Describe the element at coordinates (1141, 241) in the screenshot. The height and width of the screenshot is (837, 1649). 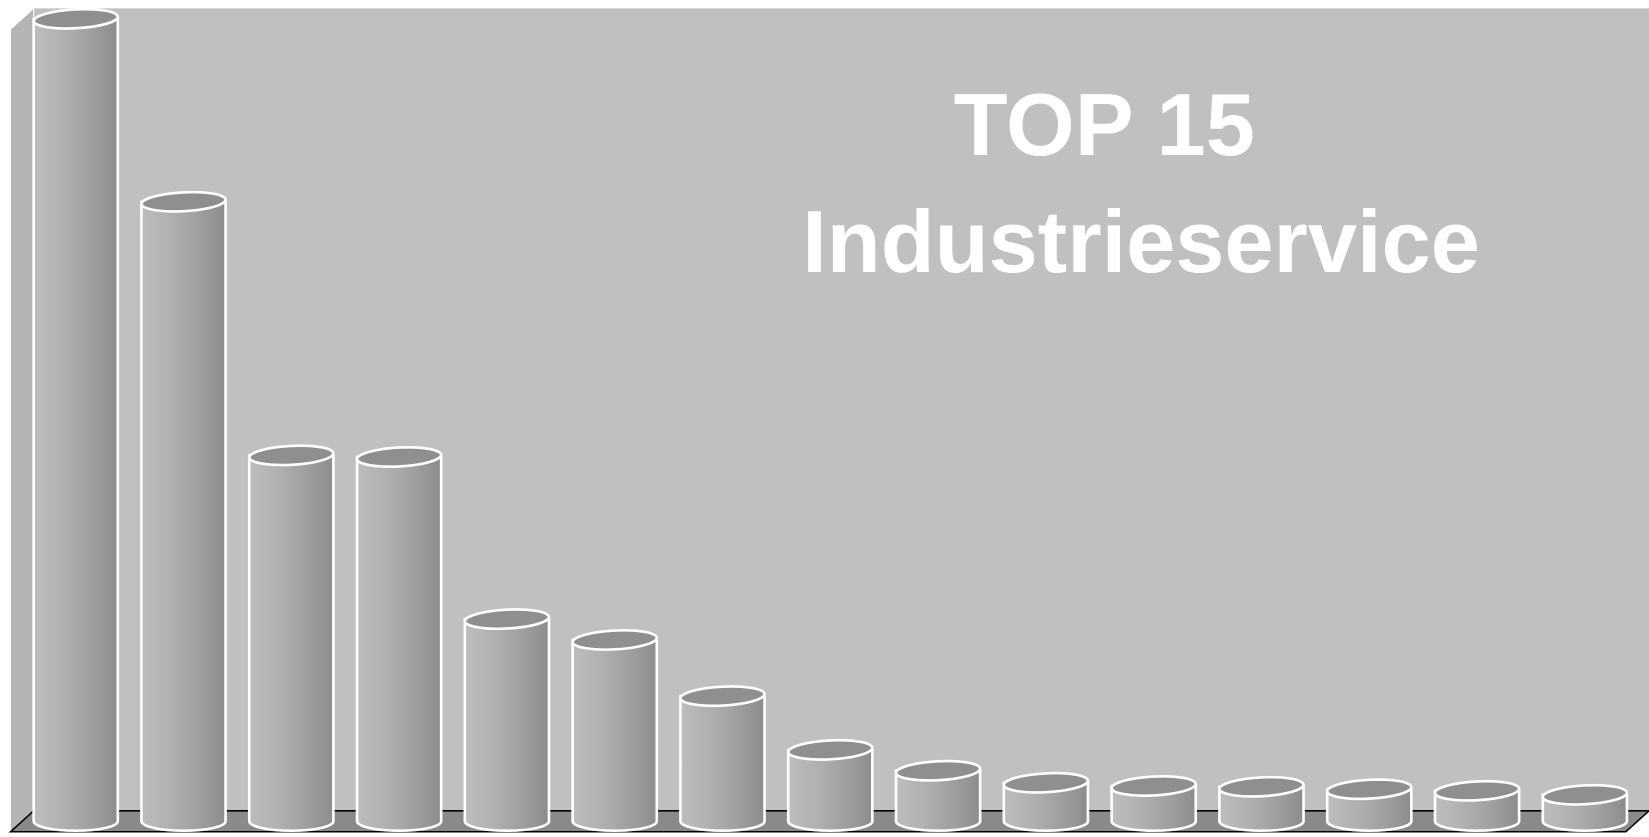
I see `chart-title: Industrieservice` at that location.